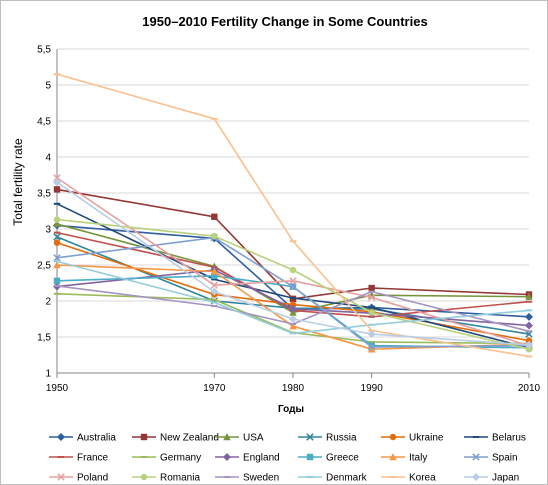 Image resolution: width=548 pixels, height=485 pixels. Describe the element at coordinates (48, 86) in the screenshot. I see `y-tick-label: 5` at that location.